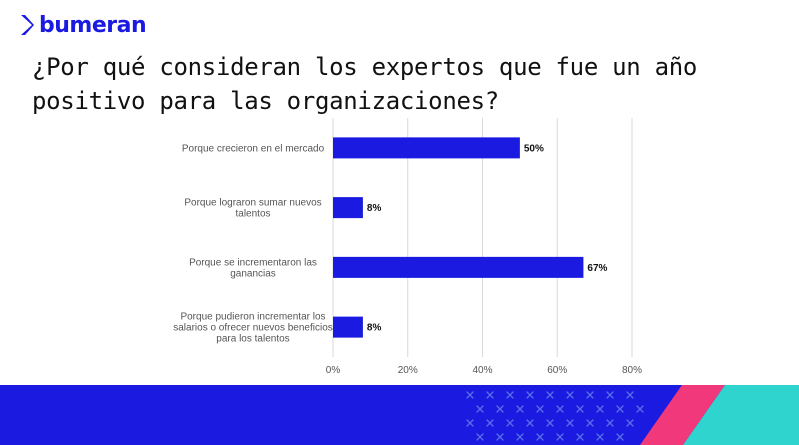 This screenshot has width=799, height=445. What do you see at coordinates (534, 148) in the screenshot?
I see `data-label: 50%` at bounding box center [534, 148].